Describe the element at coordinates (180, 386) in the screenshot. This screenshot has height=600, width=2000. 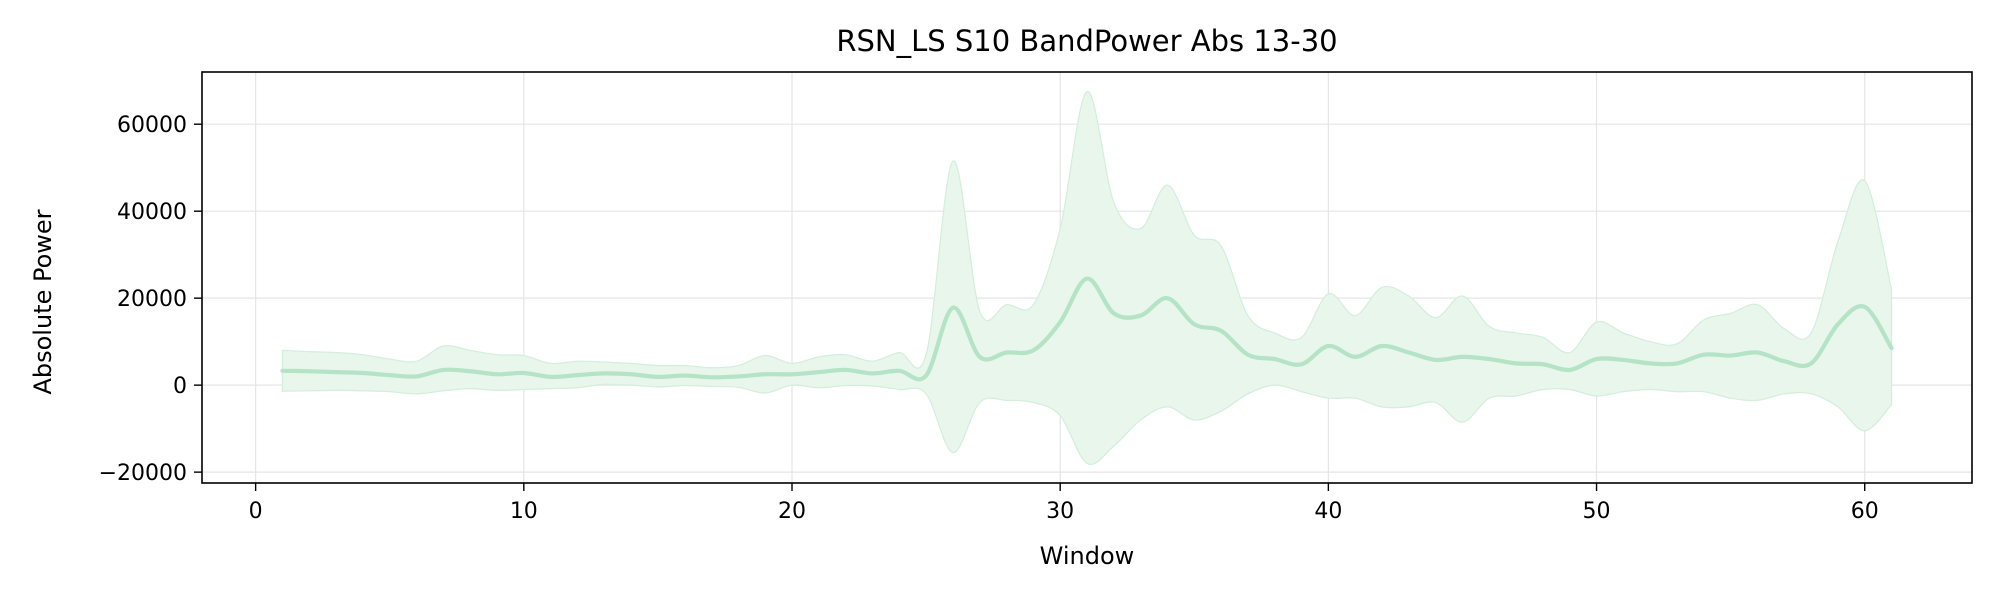
I see `y-tick-label: 0` at that location.